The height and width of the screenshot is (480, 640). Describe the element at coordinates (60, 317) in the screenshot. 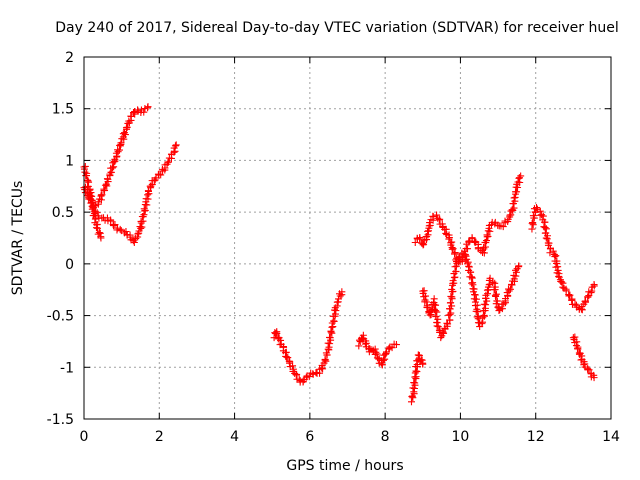

I see `y-tick-label: -0.5` at that location.